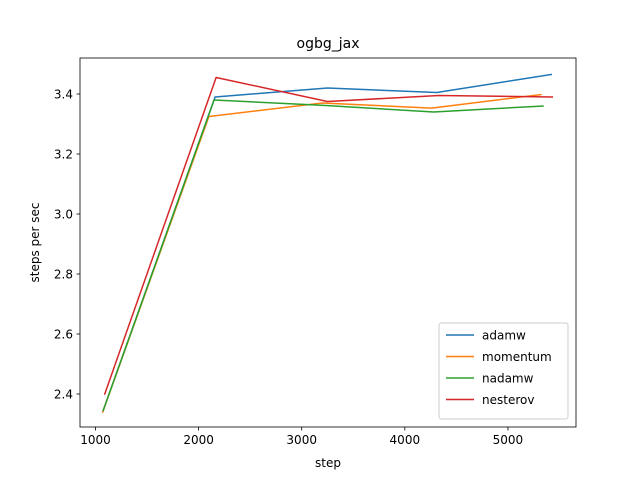  What do you see at coordinates (517, 357) in the screenshot?
I see `legend-label-momentum: momentum` at bounding box center [517, 357].